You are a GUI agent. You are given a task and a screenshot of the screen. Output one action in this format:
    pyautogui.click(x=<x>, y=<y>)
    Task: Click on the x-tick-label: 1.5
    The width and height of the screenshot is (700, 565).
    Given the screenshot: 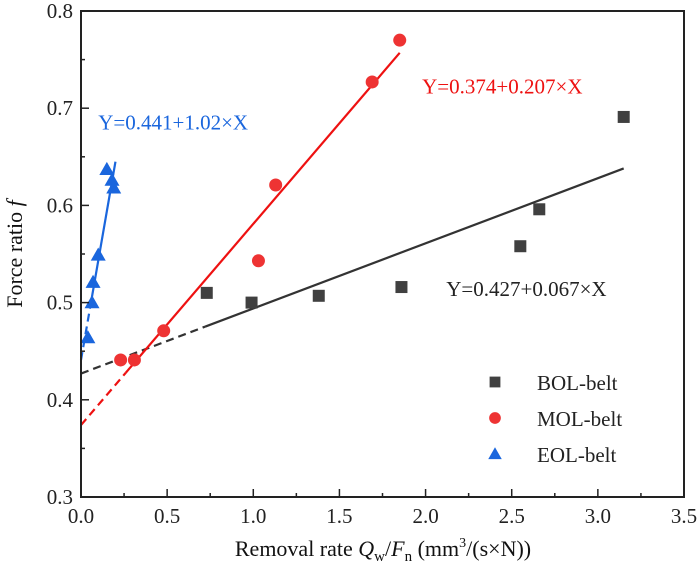 What is the action you would take?
    pyautogui.click(x=339, y=516)
    